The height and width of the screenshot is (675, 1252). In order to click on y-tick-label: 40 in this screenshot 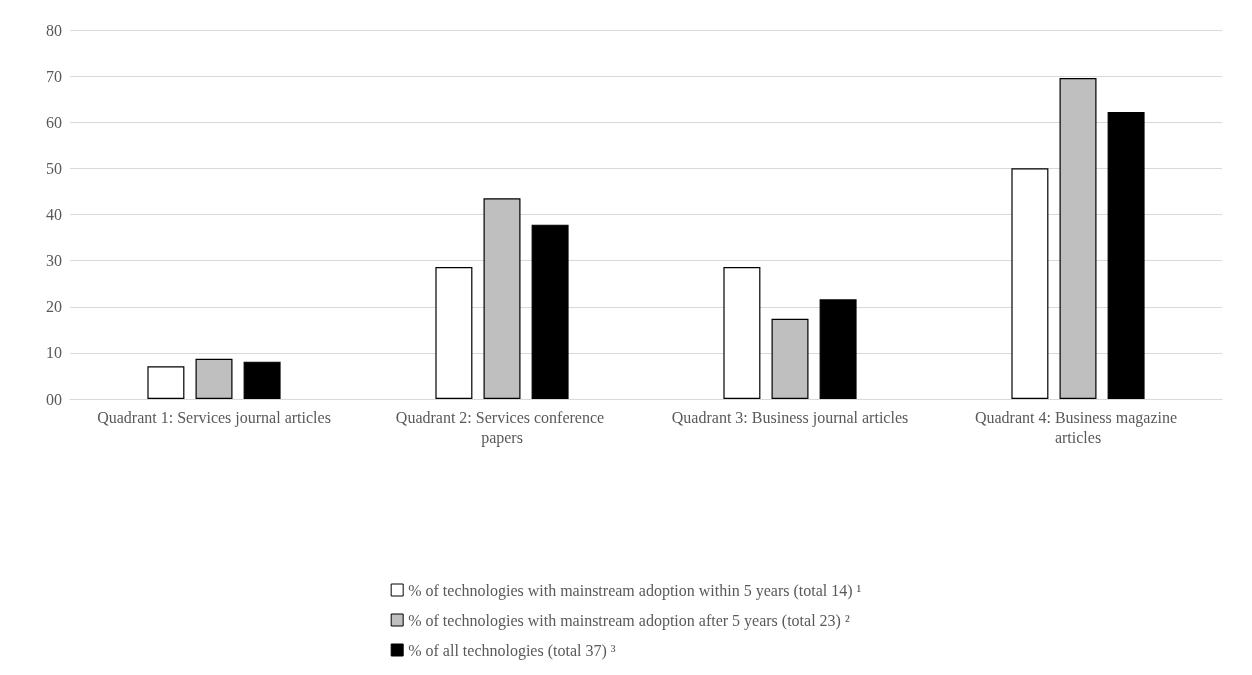, I will do `click(54, 214)`.